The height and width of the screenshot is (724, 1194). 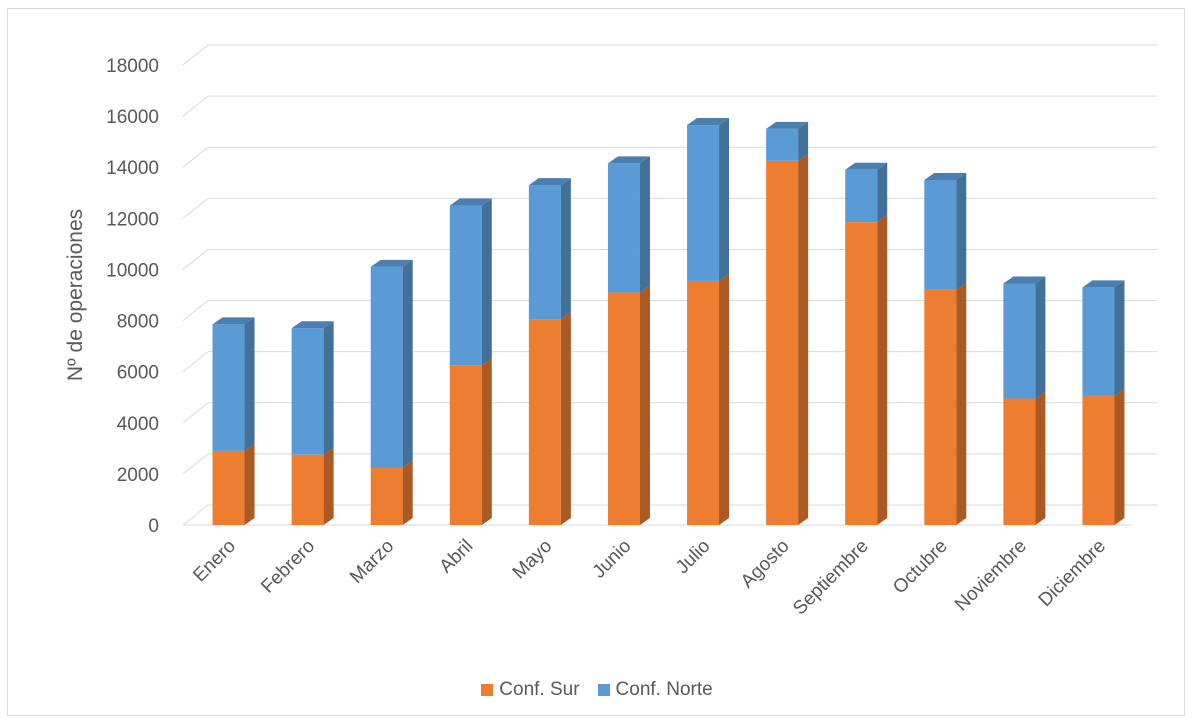 I want to click on x-tick-label: Abril, so click(x=457, y=557).